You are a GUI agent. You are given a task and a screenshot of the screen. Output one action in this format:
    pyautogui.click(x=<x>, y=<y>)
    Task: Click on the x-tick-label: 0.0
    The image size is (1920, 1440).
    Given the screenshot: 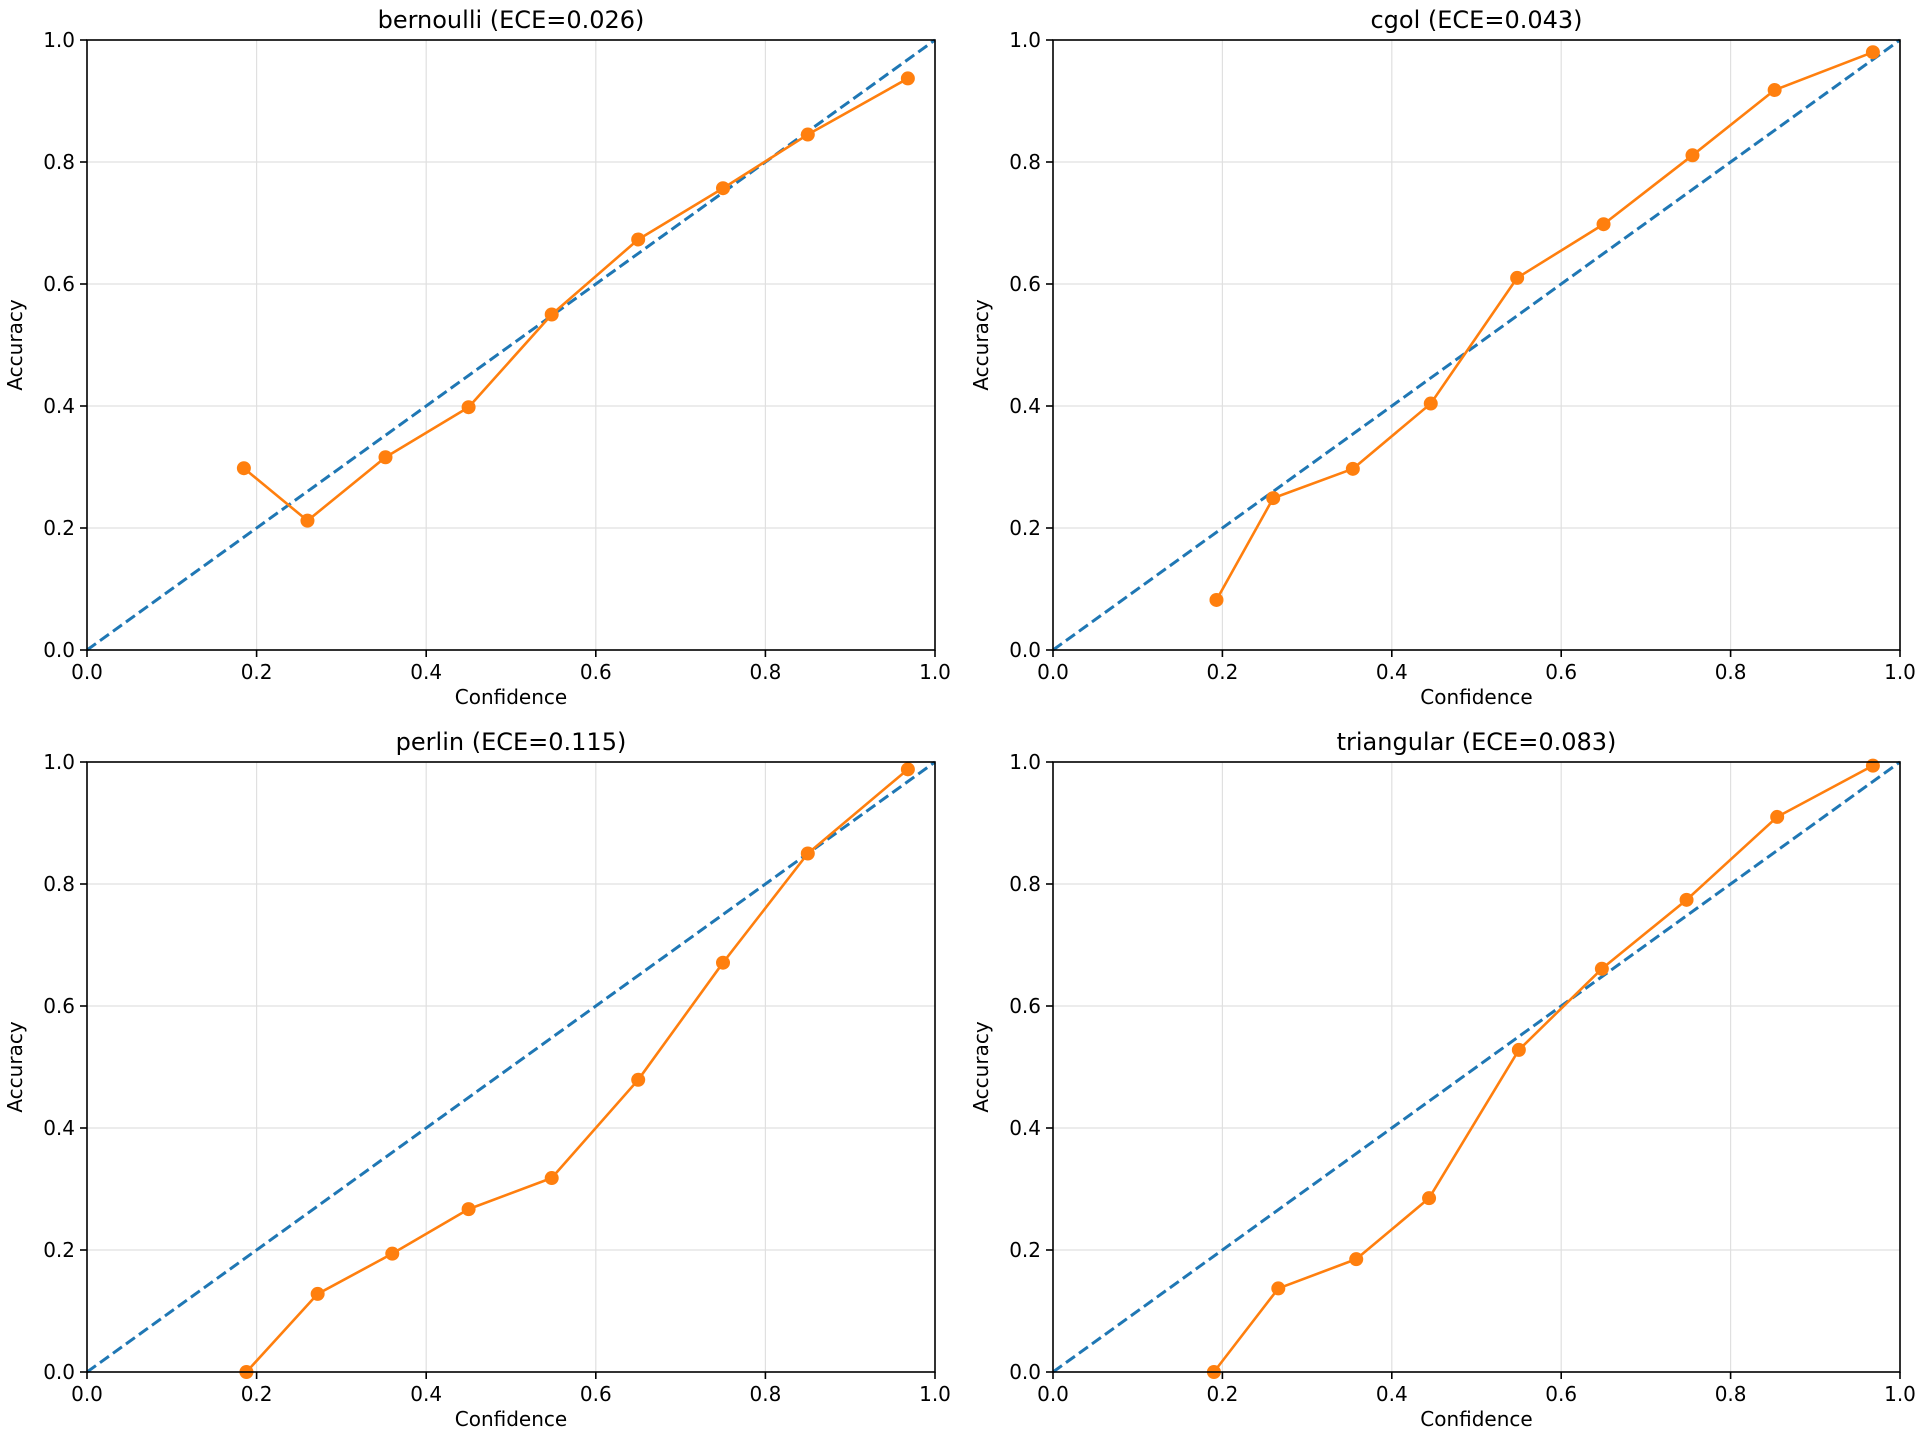 What is the action you would take?
    pyautogui.click(x=1053, y=1394)
    